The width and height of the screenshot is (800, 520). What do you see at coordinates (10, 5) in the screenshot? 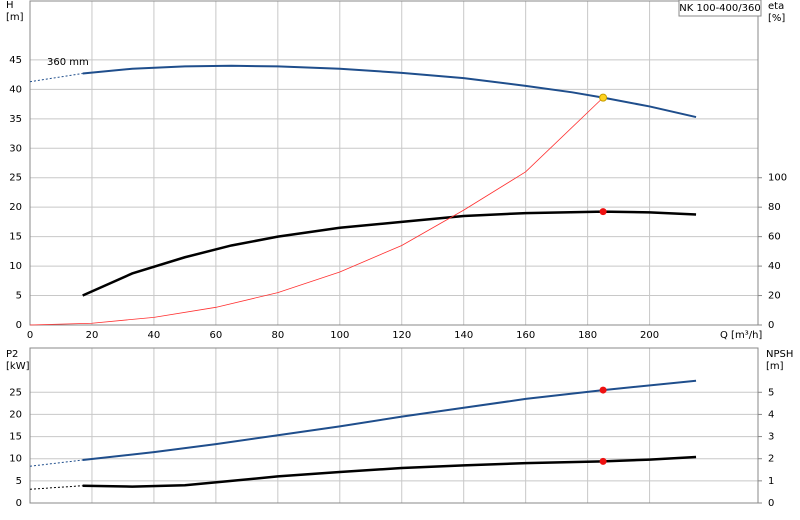
I see `y-axis-label: H` at bounding box center [10, 5].